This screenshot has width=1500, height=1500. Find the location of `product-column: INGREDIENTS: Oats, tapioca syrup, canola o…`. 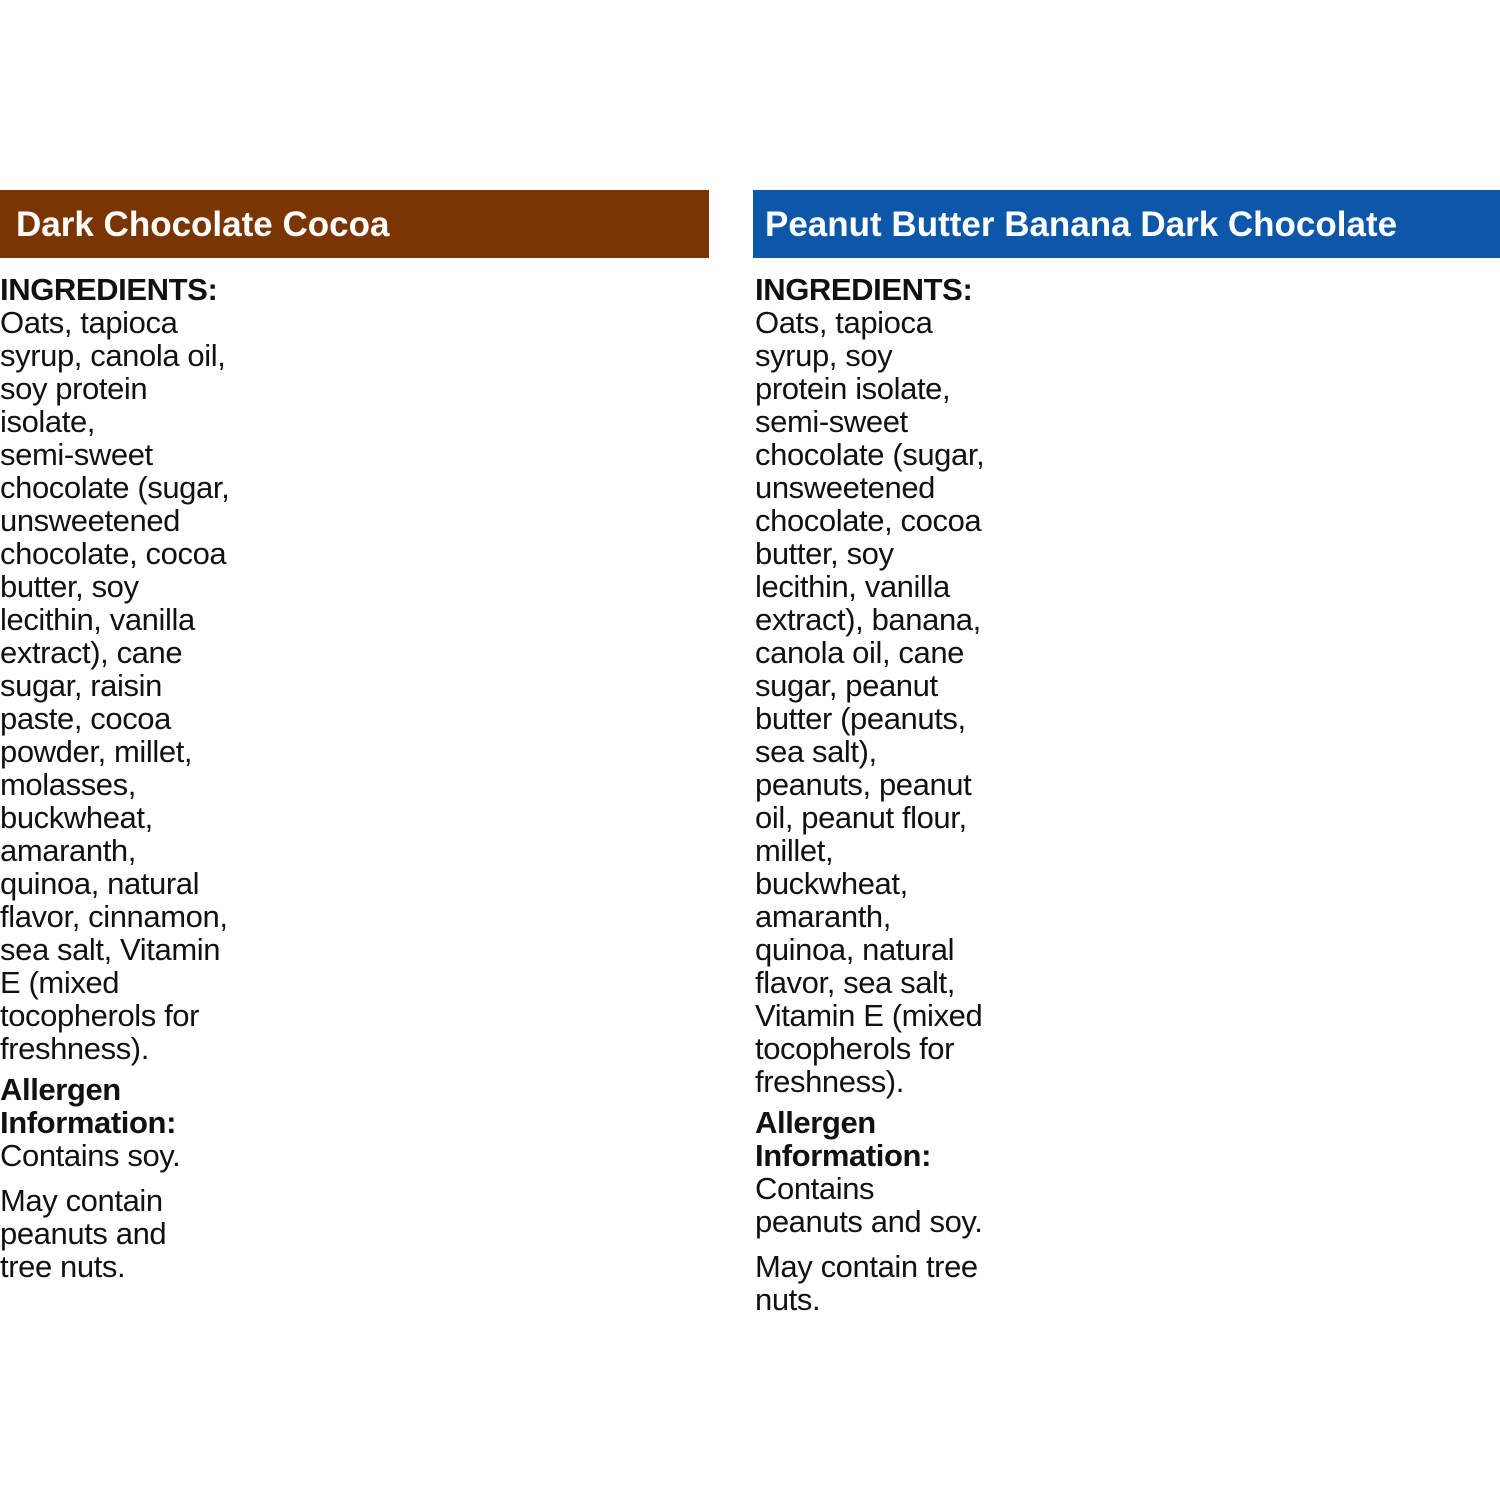

product-column: INGREDIENTS: Oats, tapioca syrup, canola o… is located at coordinates (115, 778).